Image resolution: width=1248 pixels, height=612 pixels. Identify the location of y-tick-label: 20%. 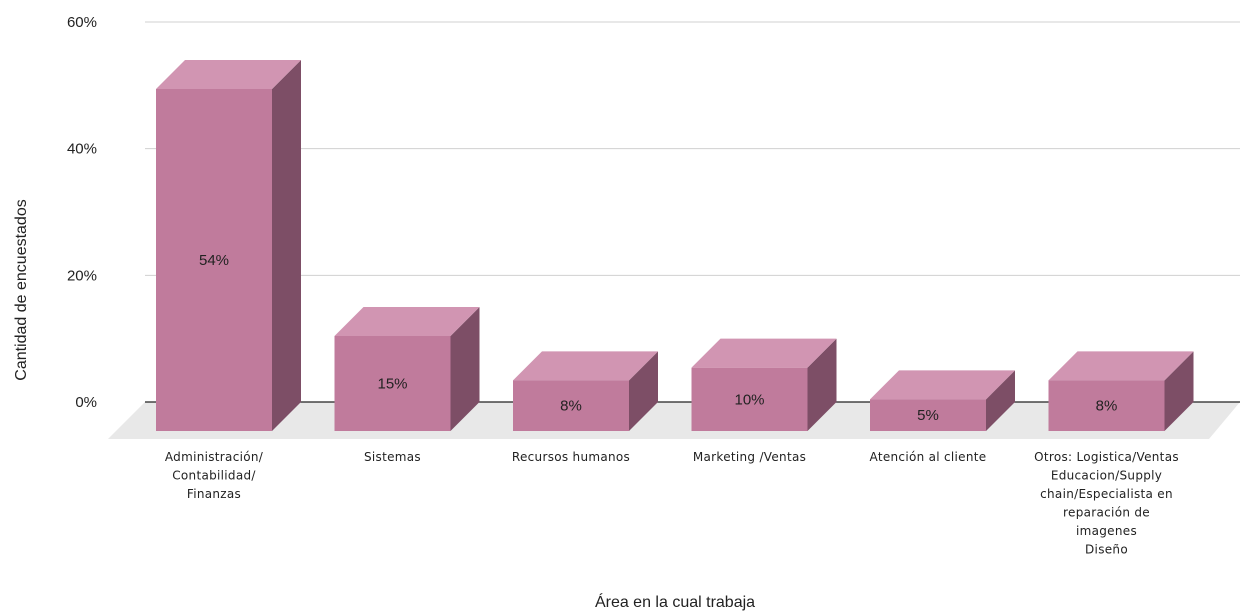
(82, 275).